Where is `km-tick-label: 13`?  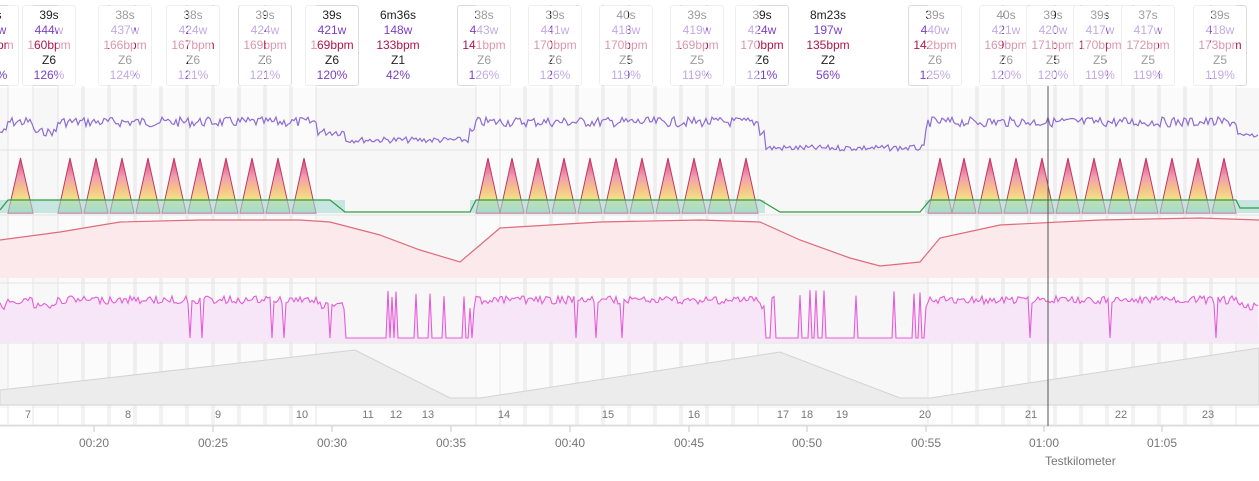
km-tick-label: 13 is located at coordinates (428, 415).